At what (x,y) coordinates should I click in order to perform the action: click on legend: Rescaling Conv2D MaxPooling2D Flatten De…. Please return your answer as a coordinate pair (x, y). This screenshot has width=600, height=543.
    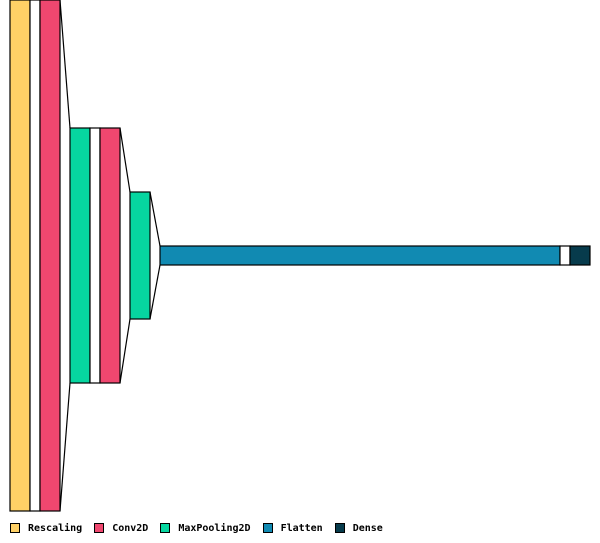
    Looking at the image, I should click on (202, 528).